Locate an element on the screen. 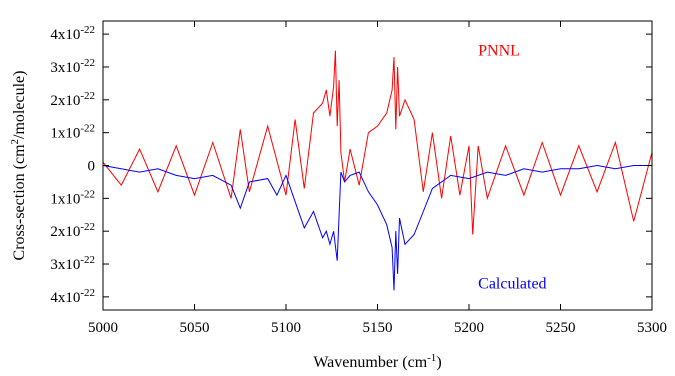  x-tick-label: 5200 is located at coordinates (469, 328).